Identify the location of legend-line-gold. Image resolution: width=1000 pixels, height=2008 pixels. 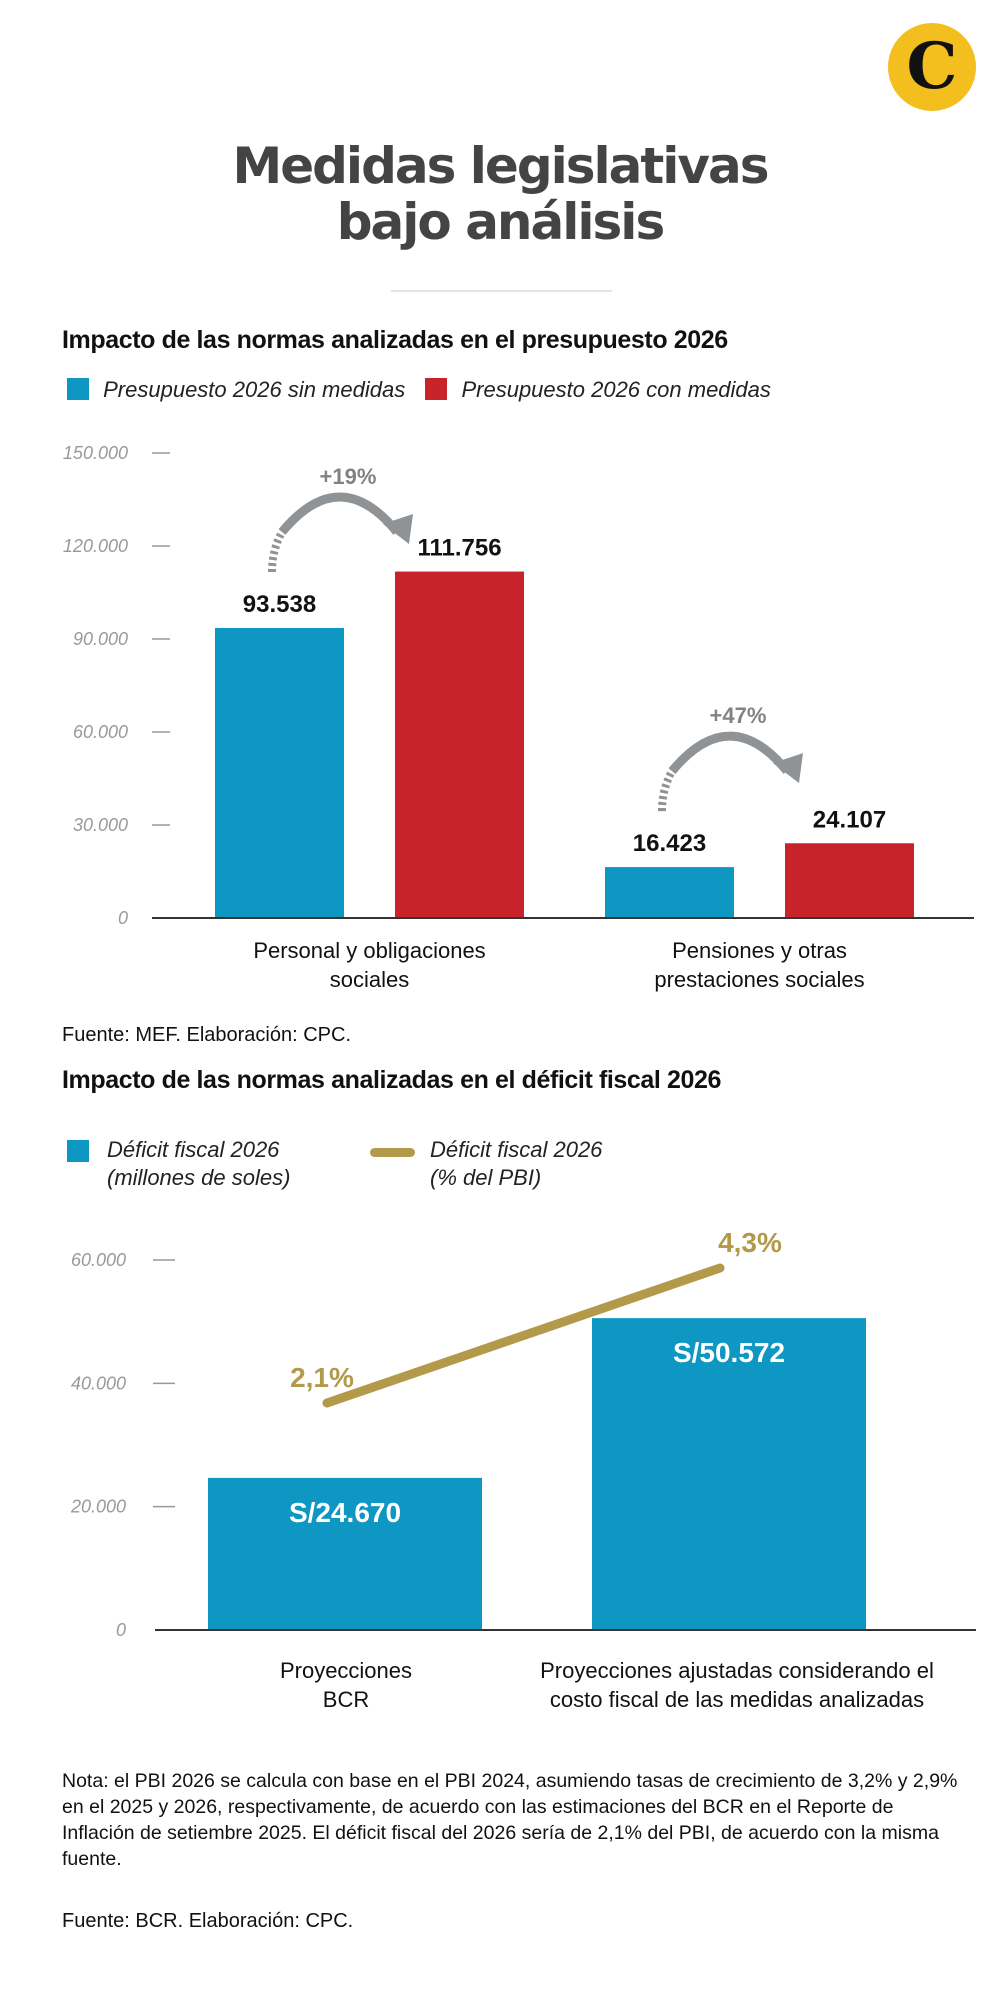
(392, 1152).